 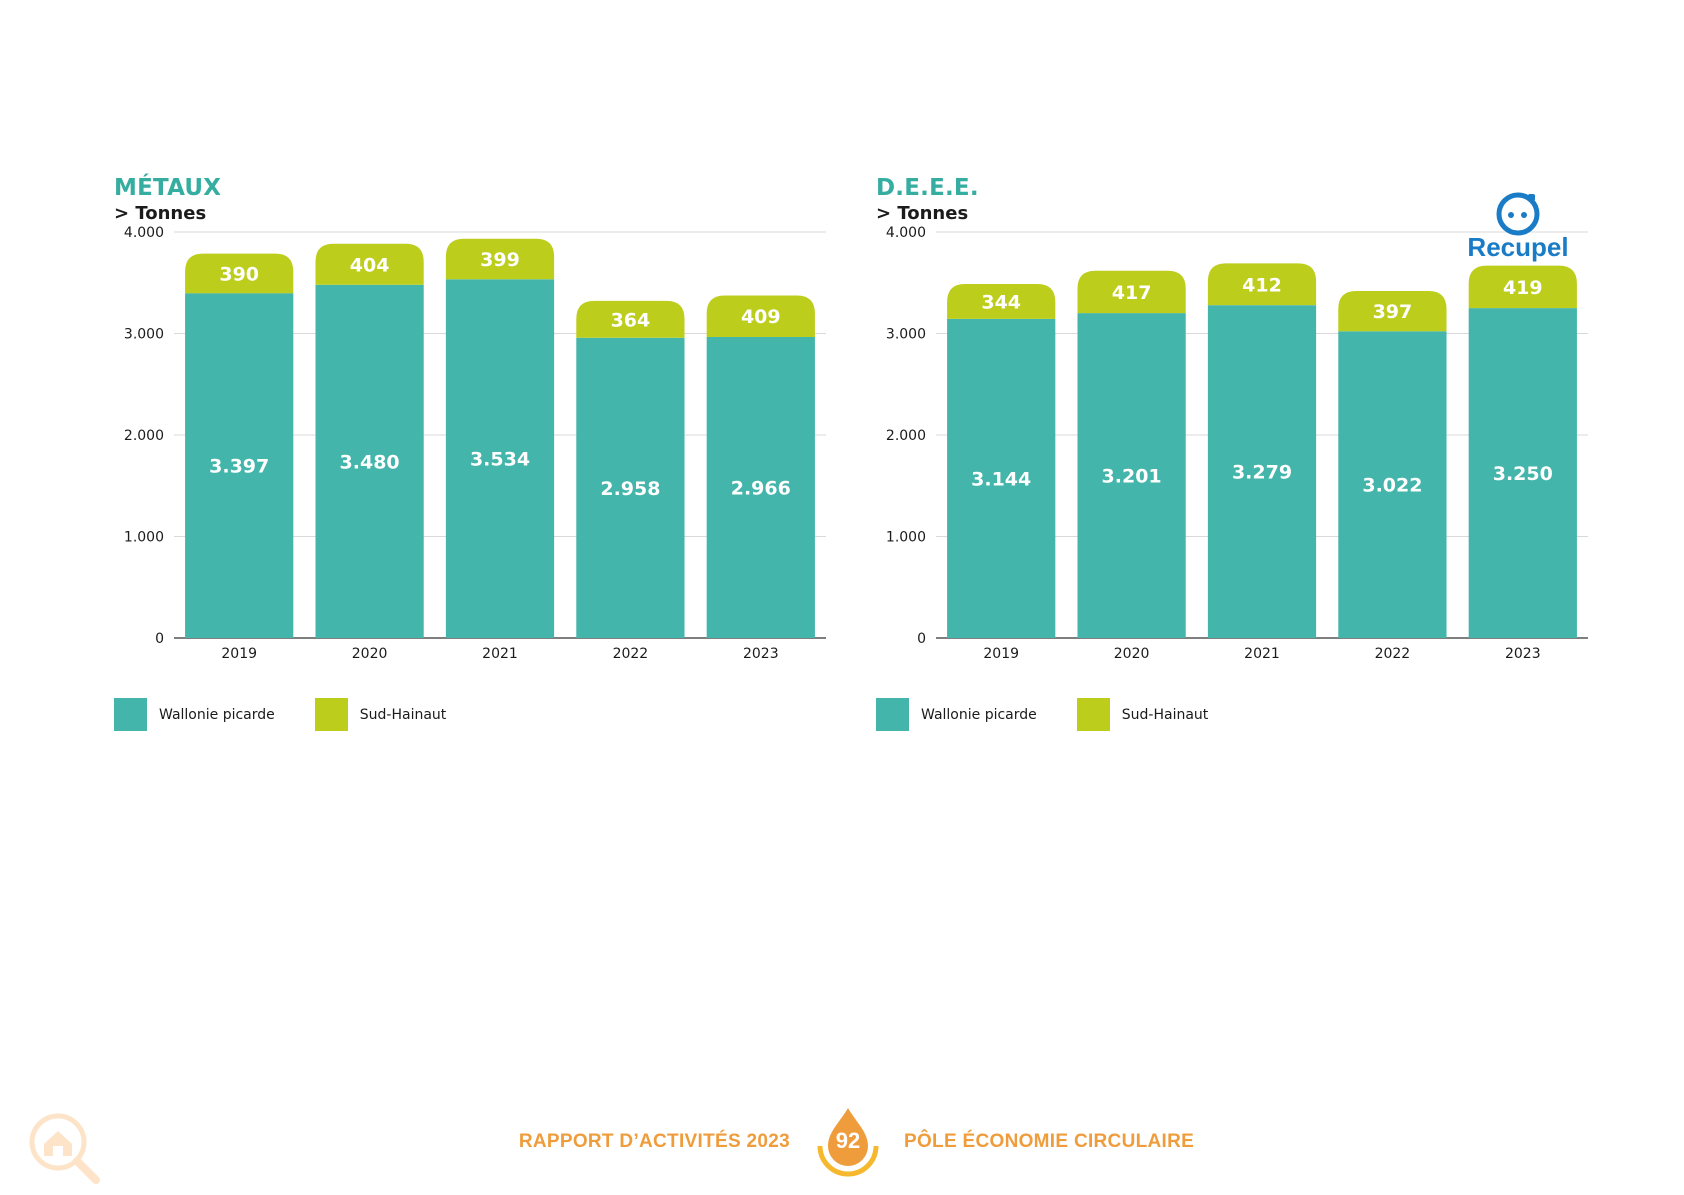 I want to click on data-label: 409, so click(x=761, y=317).